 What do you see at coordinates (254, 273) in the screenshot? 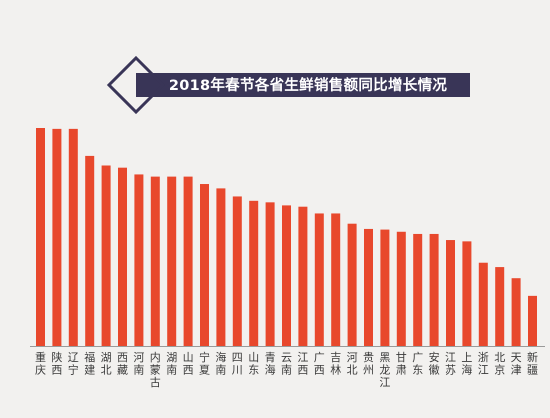
I see `bar-山东` at bounding box center [254, 273].